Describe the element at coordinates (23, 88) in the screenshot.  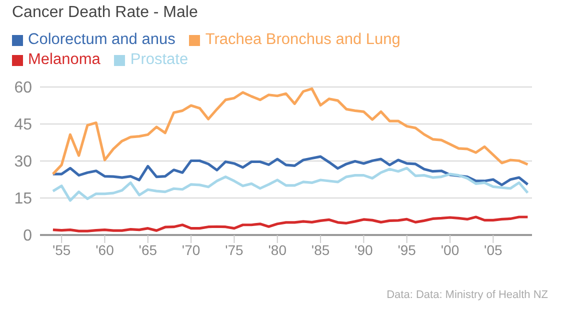
I see `y-tick-label: 60` at that location.